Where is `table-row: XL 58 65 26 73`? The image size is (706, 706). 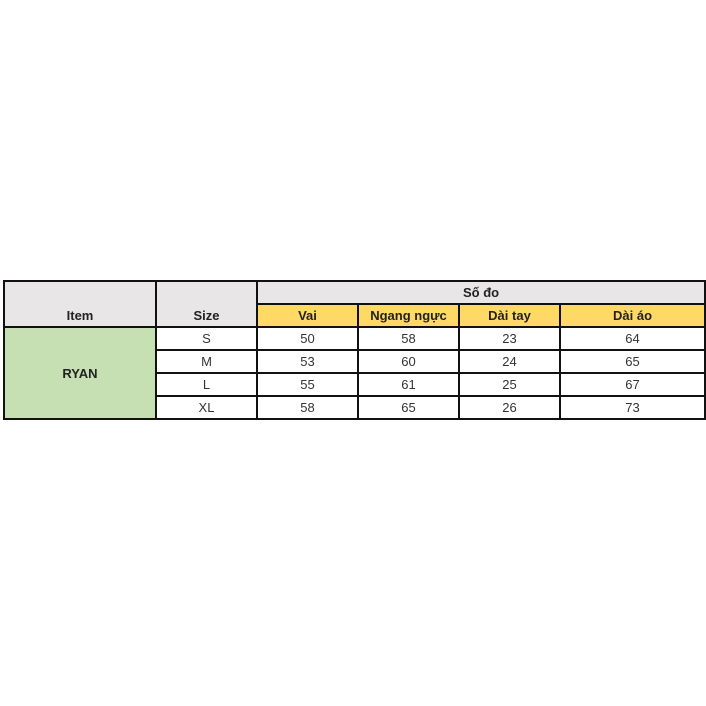
table-row: XL 58 65 26 73 is located at coordinates (355, 407).